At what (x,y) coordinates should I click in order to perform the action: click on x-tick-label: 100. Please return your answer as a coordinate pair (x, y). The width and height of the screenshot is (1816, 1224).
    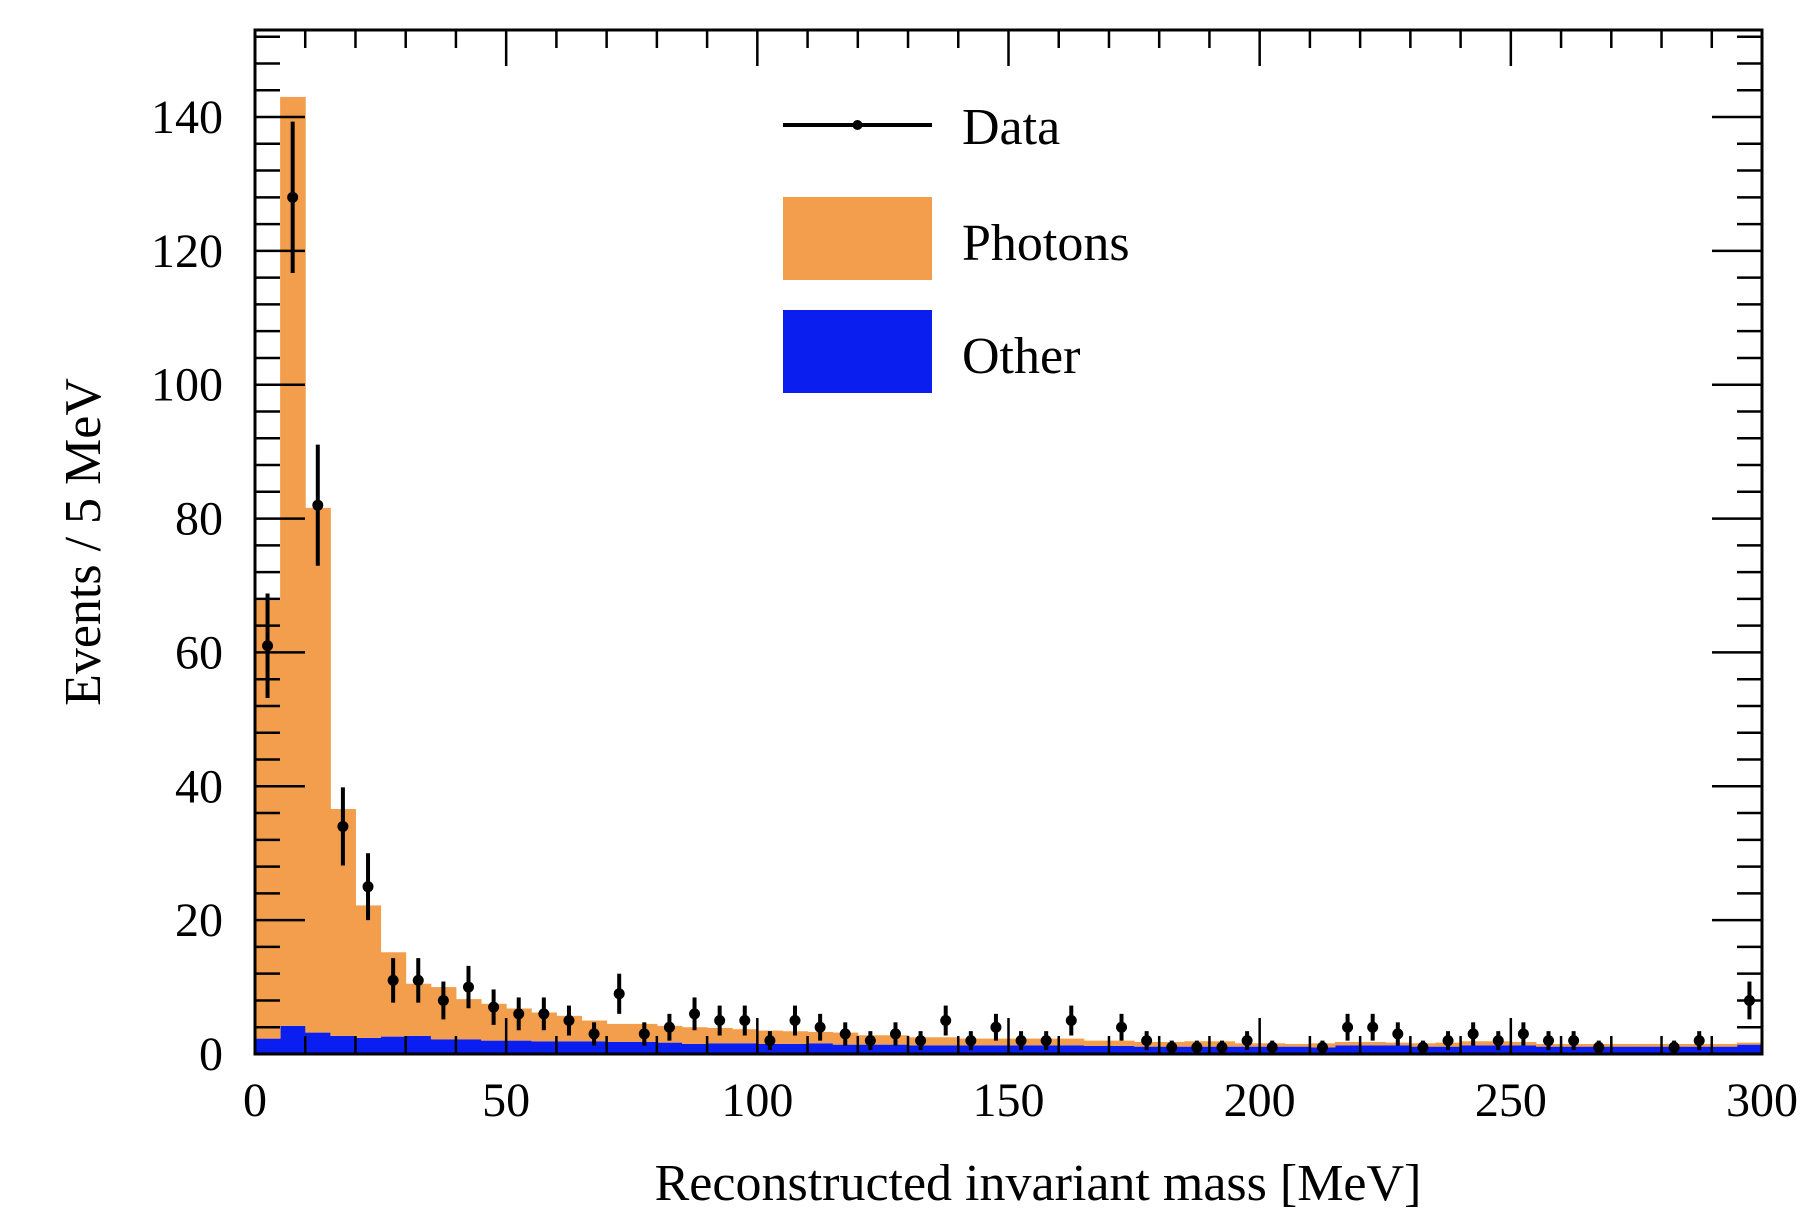
    Looking at the image, I should click on (757, 1100).